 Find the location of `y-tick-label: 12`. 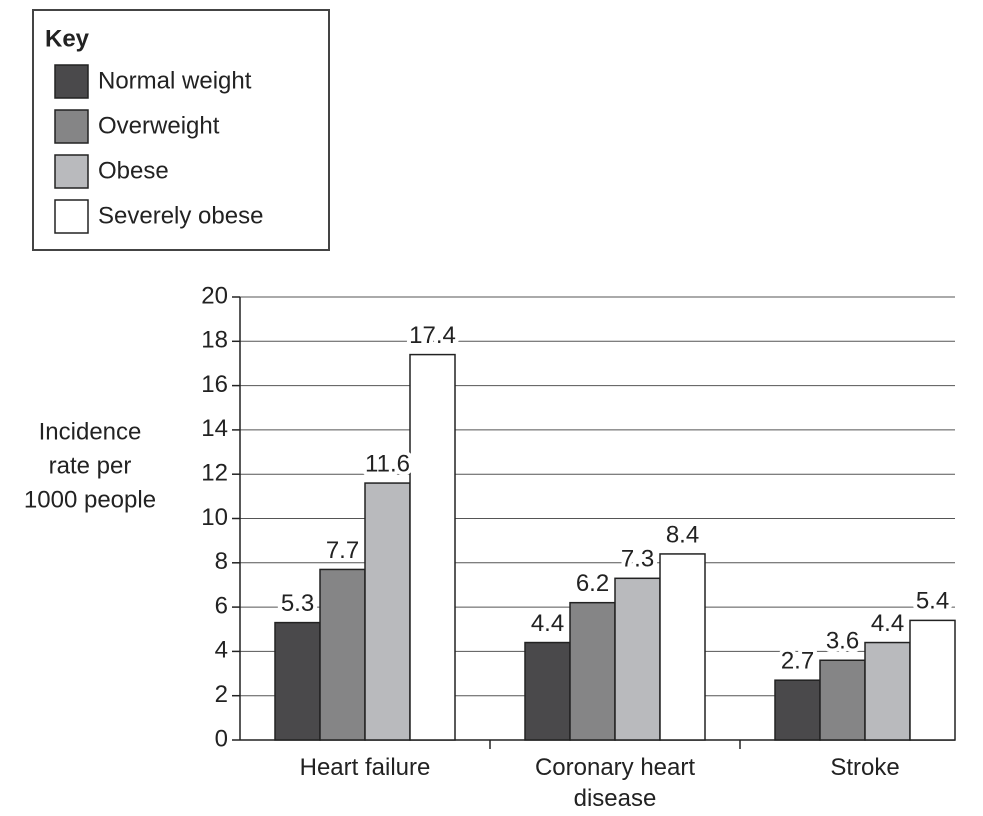

y-tick-label: 12 is located at coordinates (214, 473).